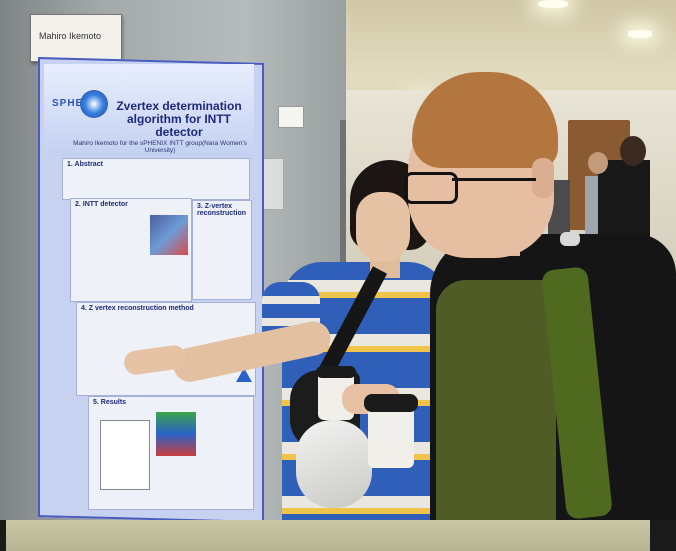 The width and height of the screenshot is (676, 551). I want to click on sphenix-logo-icon, so click(94, 104).